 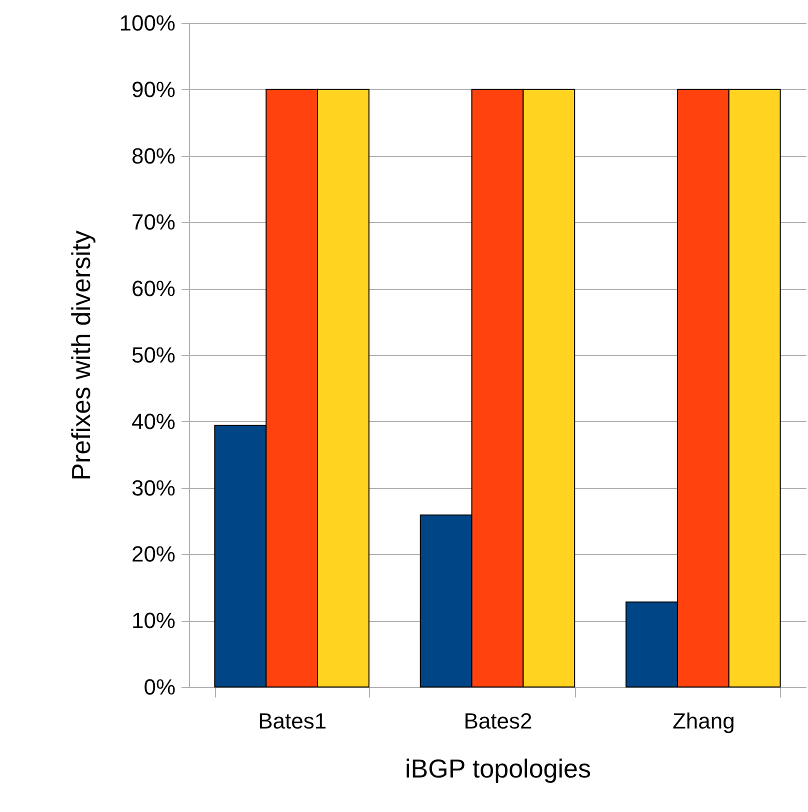 I want to click on y-tick-label: 30%, so click(x=153, y=487).